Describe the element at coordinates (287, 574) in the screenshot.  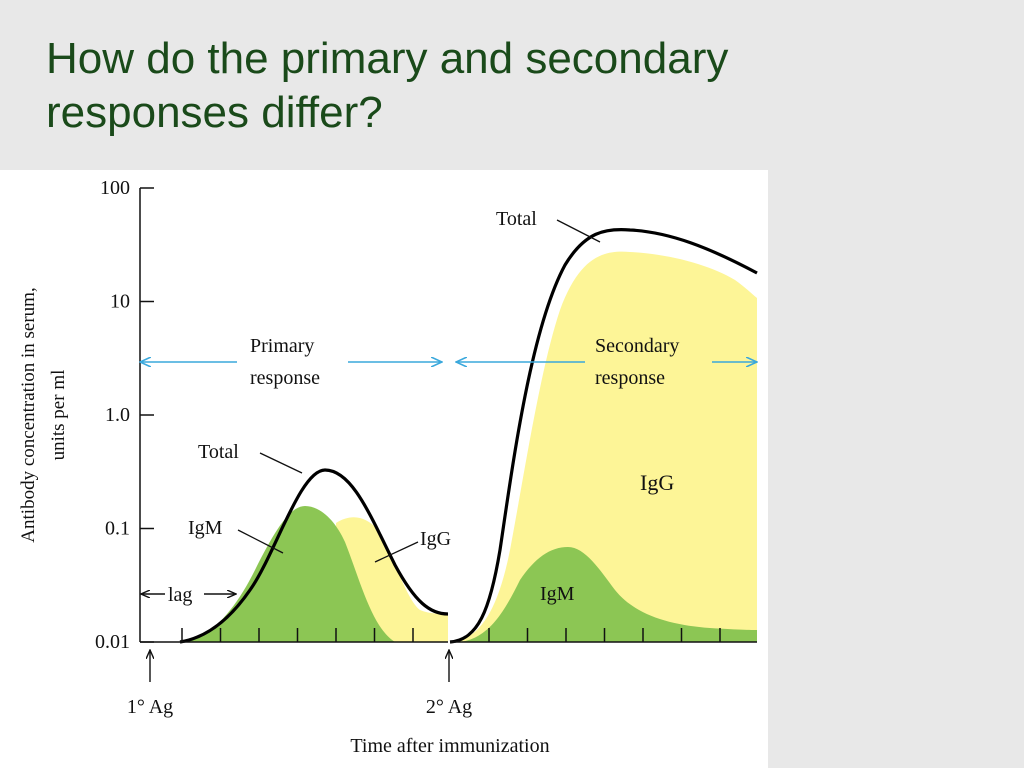
I see `primary-igm-area` at that location.